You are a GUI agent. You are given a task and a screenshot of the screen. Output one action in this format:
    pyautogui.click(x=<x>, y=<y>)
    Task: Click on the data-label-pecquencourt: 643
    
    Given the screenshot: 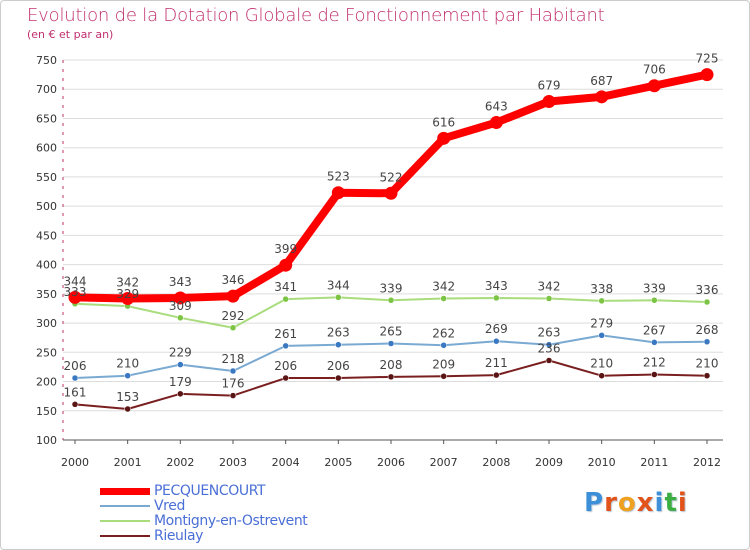 What is the action you would take?
    pyautogui.click(x=496, y=107)
    